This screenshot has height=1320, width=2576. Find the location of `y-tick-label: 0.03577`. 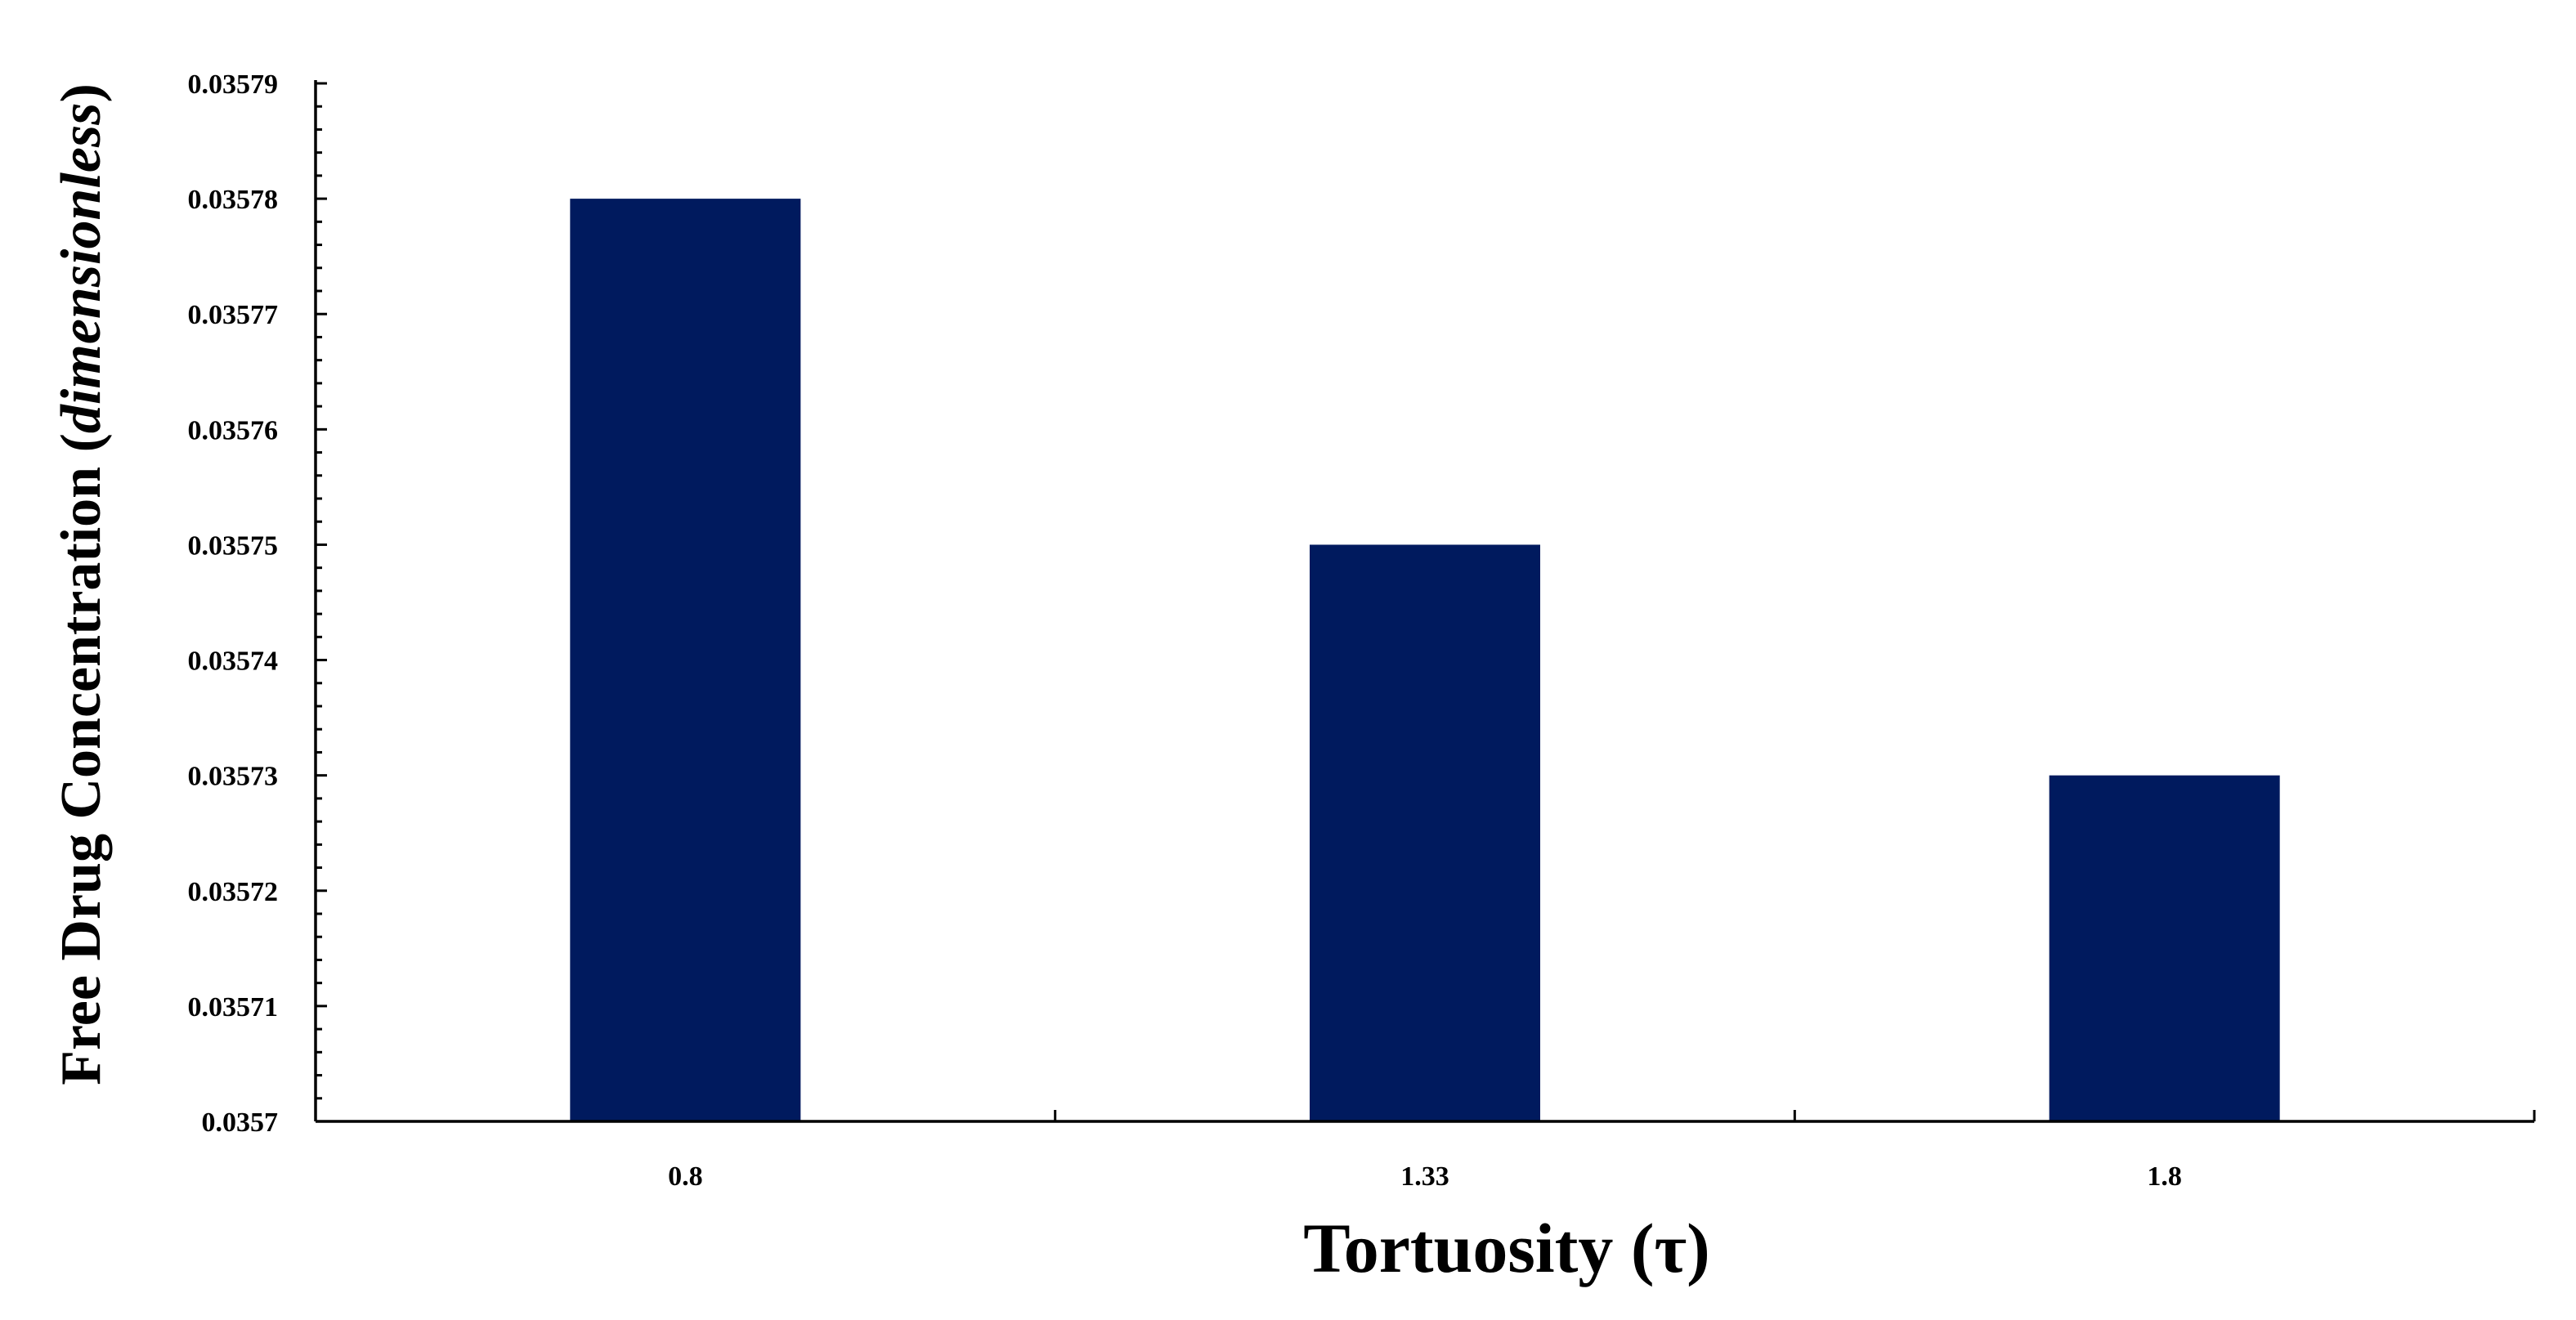

y-tick-label: 0.03577 is located at coordinates (233, 315).